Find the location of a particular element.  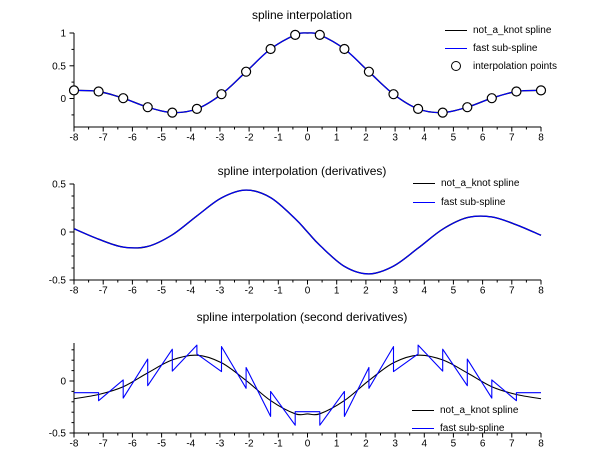

legend-item-not-a-knot: not_a_knot spline is located at coordinates (501, 30).